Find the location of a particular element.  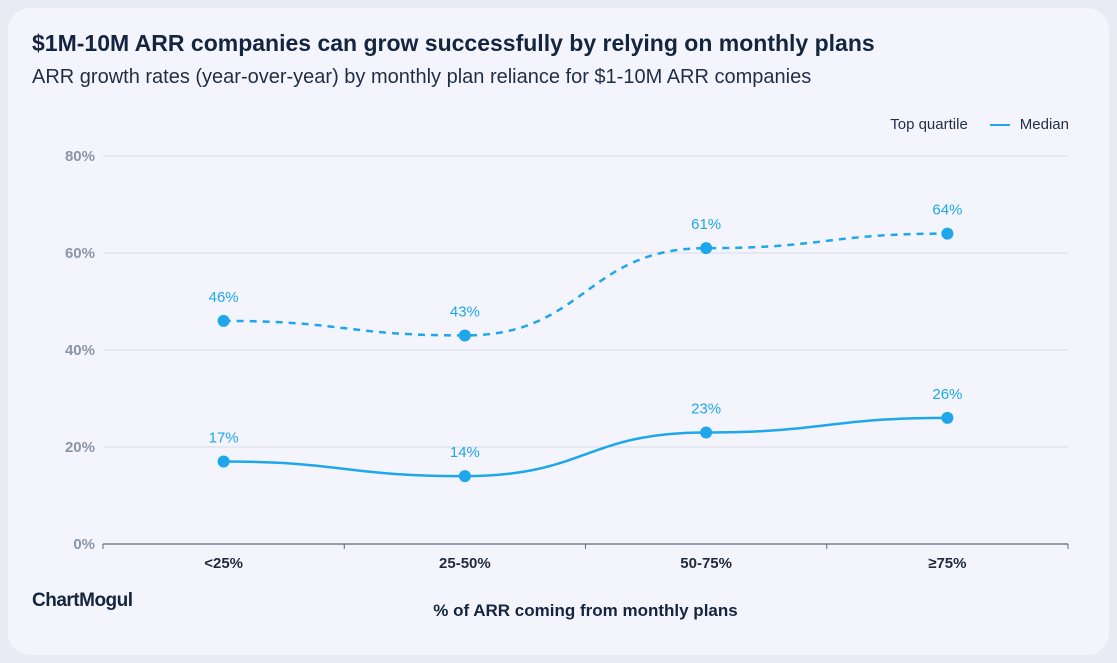

chartmogul-logo: ChartMogul is located at coordinates (82, 600).